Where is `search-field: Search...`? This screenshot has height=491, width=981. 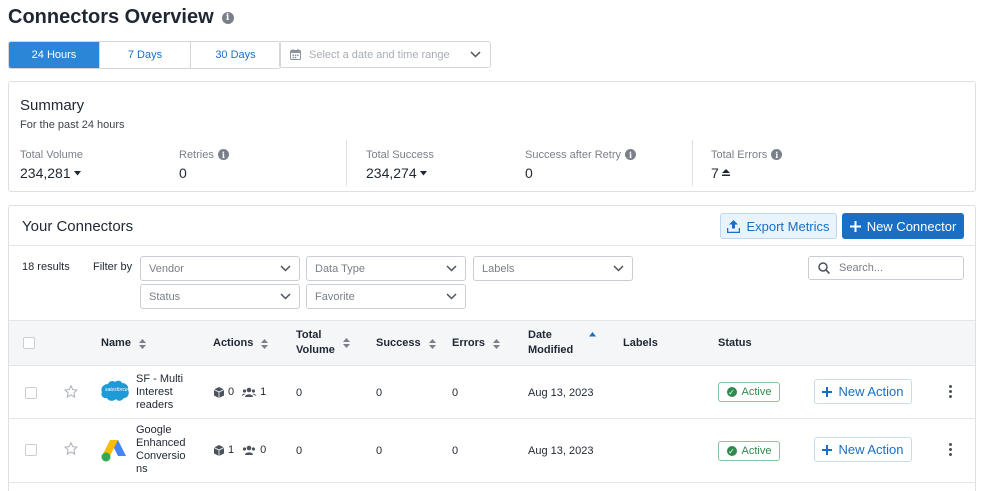
search-field: Search... is located at coordinates (886, 268).